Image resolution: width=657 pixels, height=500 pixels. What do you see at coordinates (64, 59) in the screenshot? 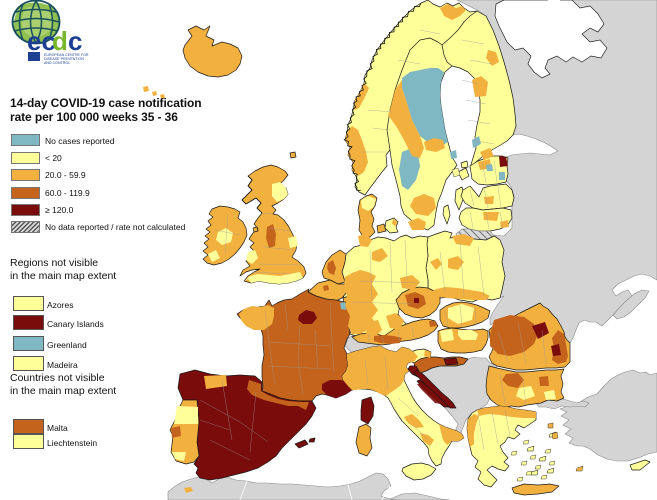
I see `svg-text: DISEASE PREVENTION` at bounding box center [64, 59].